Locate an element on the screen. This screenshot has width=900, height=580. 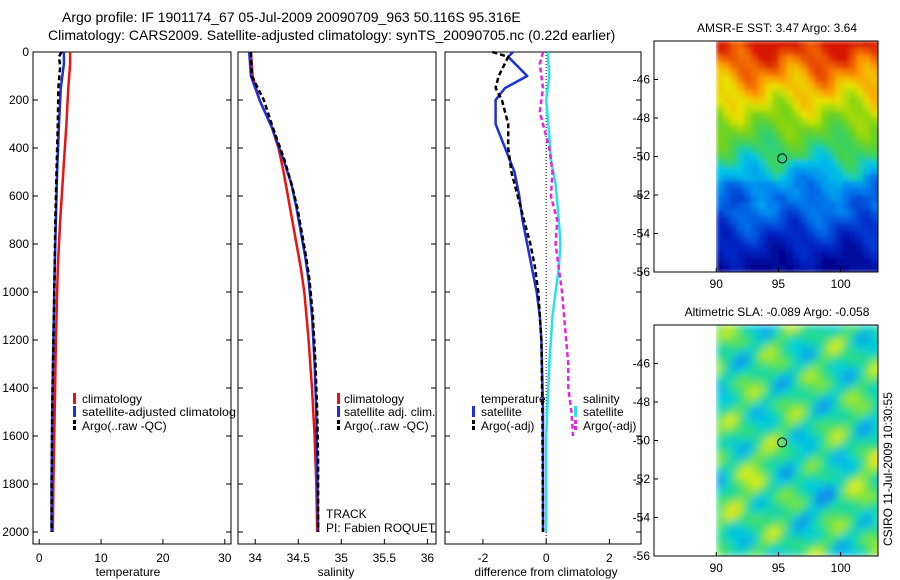
y-tick-label: -56 is located at coordinates (642, 272).